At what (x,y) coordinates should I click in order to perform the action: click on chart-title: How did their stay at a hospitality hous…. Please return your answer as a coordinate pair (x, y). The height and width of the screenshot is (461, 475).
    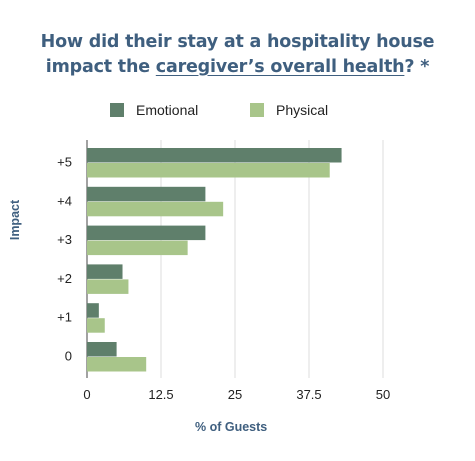
    Looking at the image, I should click on (237, 55).